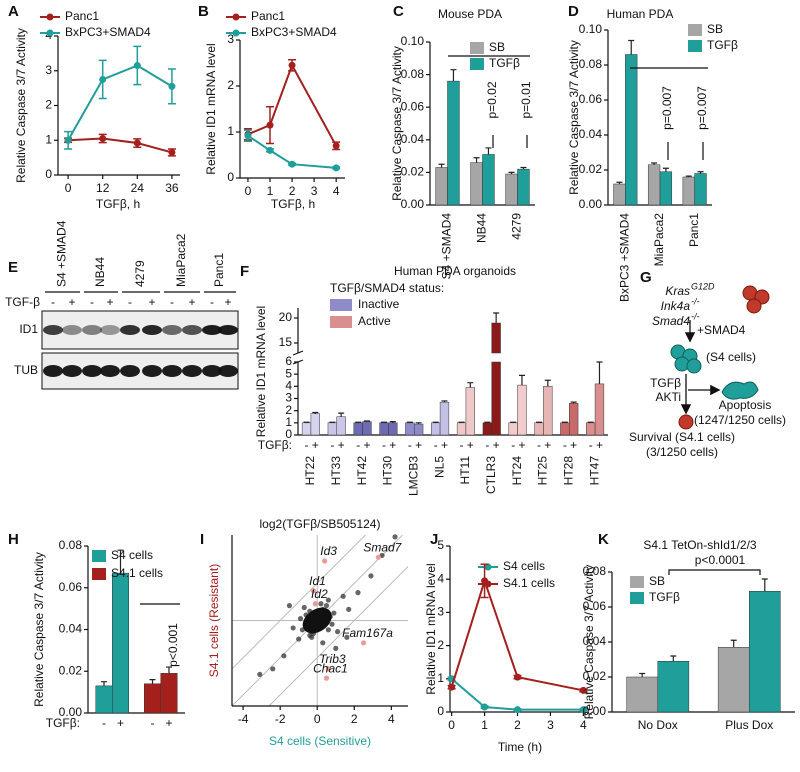 The height and width of the screenshot is (772, 800). I want to click on apoptotic-cell, so click(740, 390).